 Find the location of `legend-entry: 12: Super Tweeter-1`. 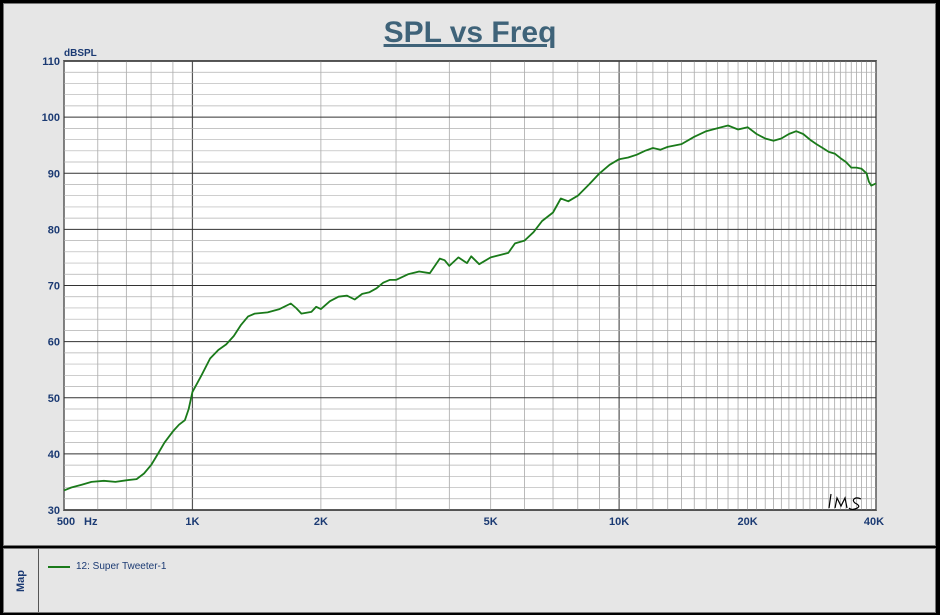

legend-entry: 12: Super Tweeter-1 is located at coordinates (107, 566).